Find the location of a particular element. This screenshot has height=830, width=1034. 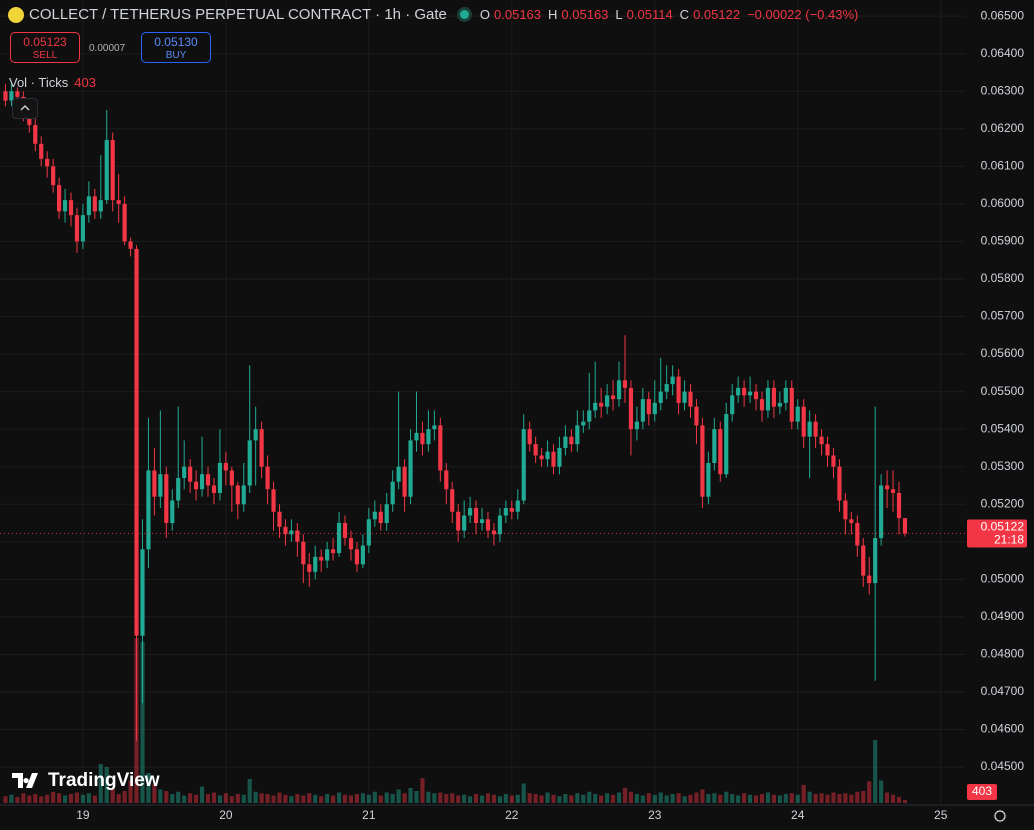

y-tick-label: 0.06500 is located at coordinates (1003, 15).